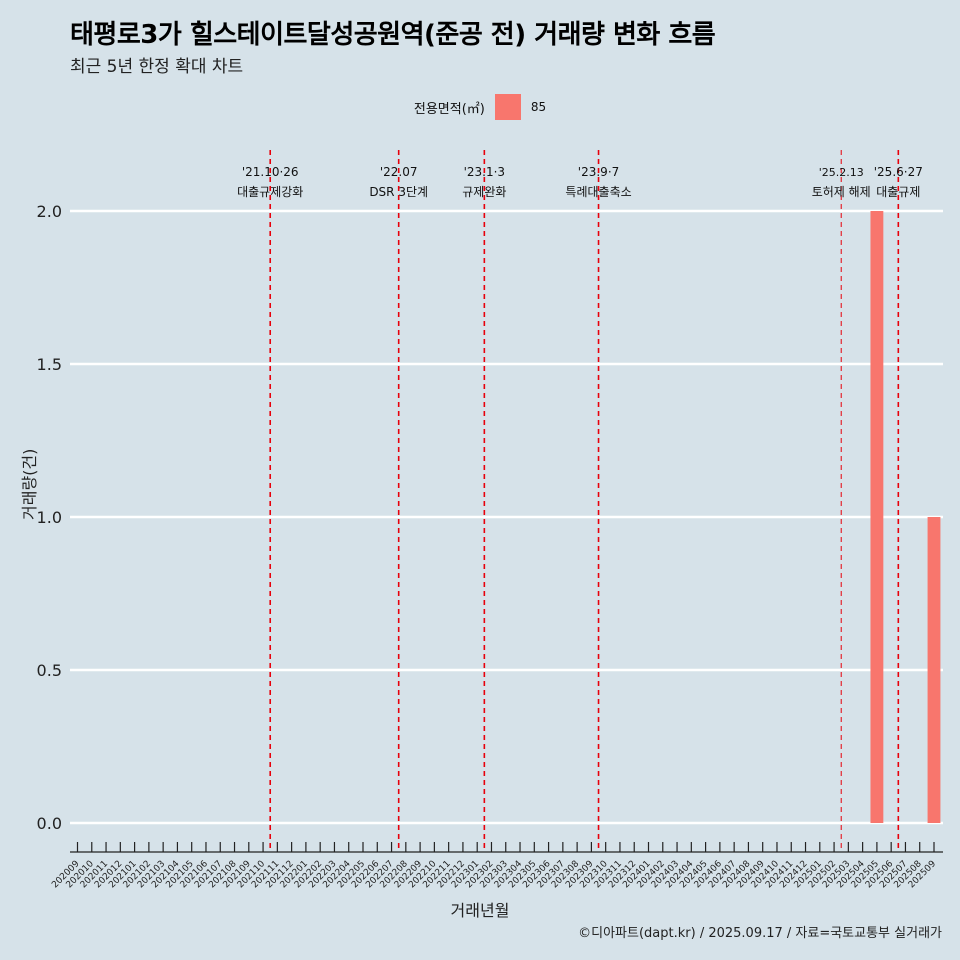 Image resolution: width=960 pixels, height=960 pixels. Describe the element at coordinates (598, 172) in the screenshot. I see `event-date-label: '23.9·7` at that location.